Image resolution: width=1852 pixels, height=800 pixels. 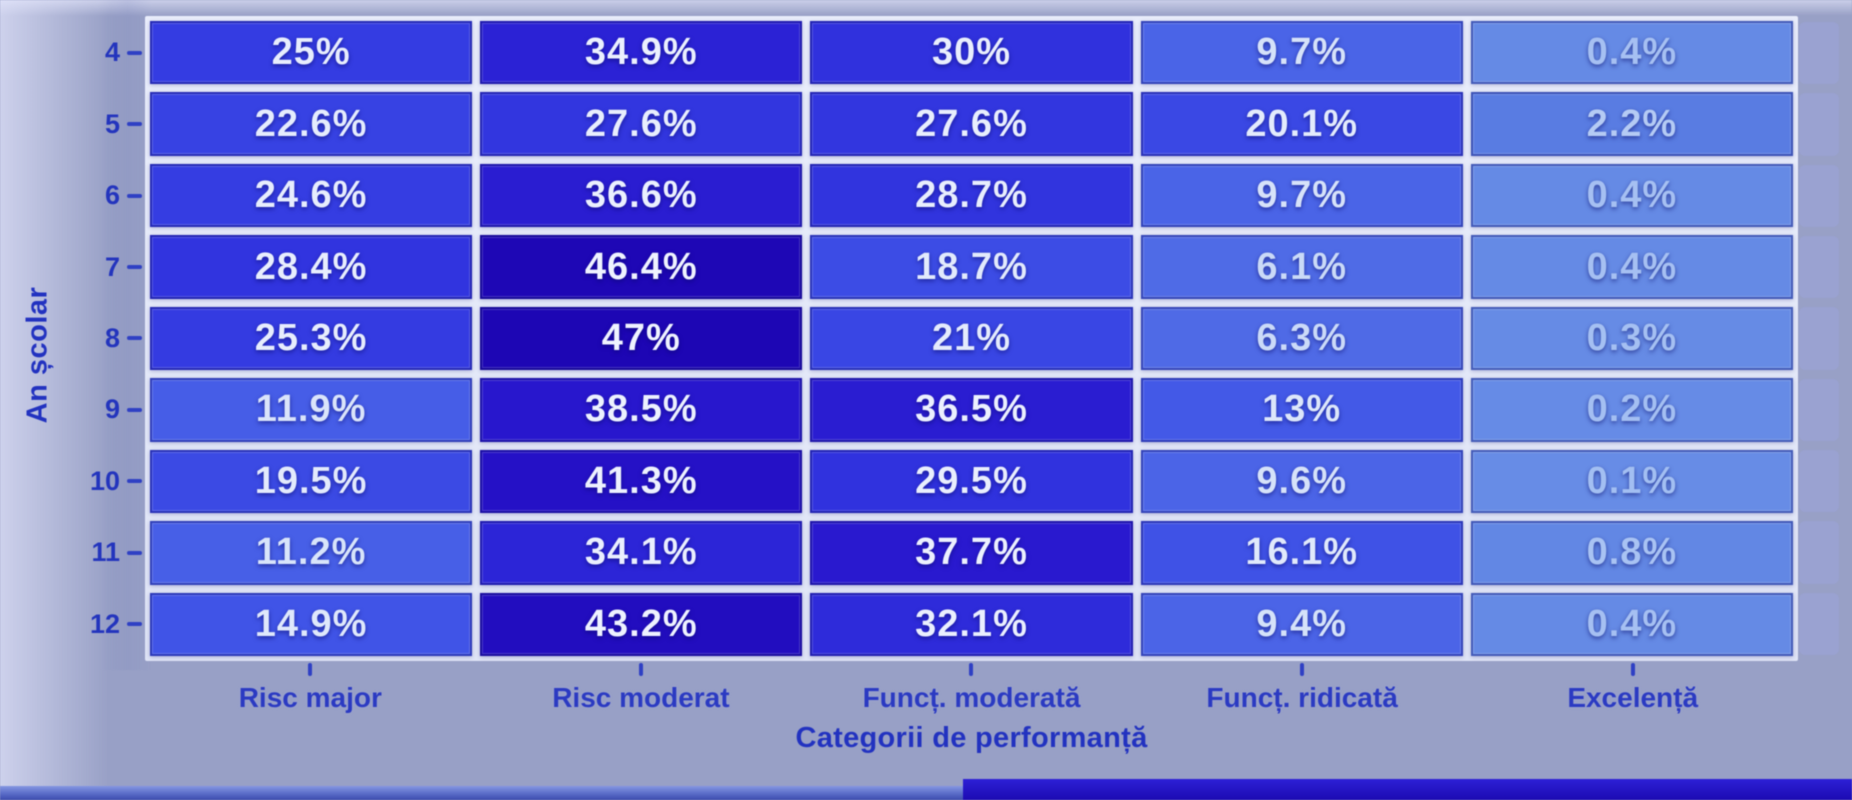 I want to click on x-axis-ticks, so click(x=971, y=671).